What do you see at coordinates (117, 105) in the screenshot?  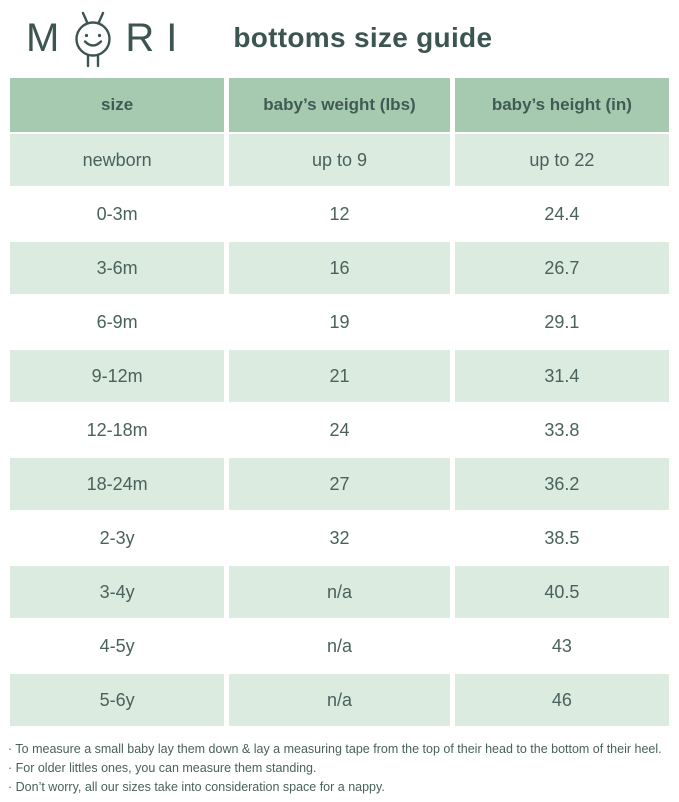 I see `column-header-size: size` at bounding box center [117, 105].